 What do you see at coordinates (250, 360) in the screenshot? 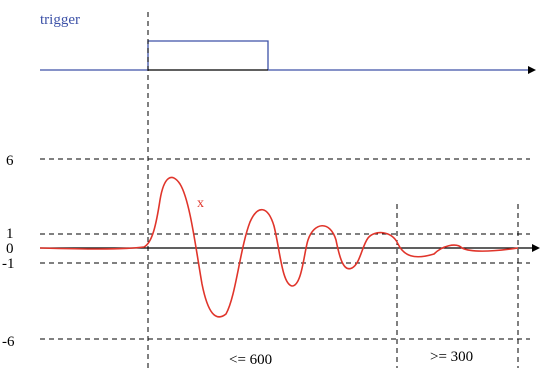
I see `interval-label-first: <= 600` at bounding box center [250, 360].